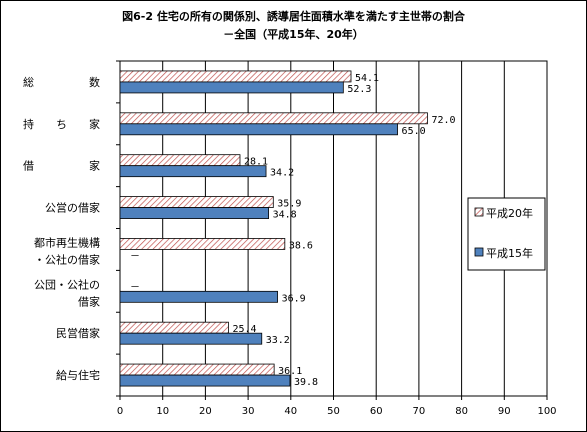 This screenshot has width=587, height=432. Describe the element at coordinates (367, 78) in the screenshot. I see `data-label: 54.1` at that location.